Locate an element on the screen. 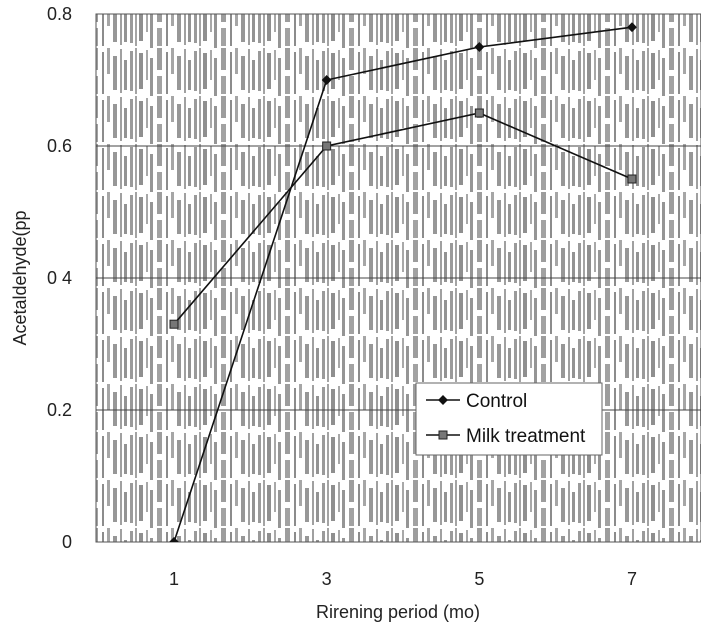  legend-label-control: Control is located at coordinates (496, 401).